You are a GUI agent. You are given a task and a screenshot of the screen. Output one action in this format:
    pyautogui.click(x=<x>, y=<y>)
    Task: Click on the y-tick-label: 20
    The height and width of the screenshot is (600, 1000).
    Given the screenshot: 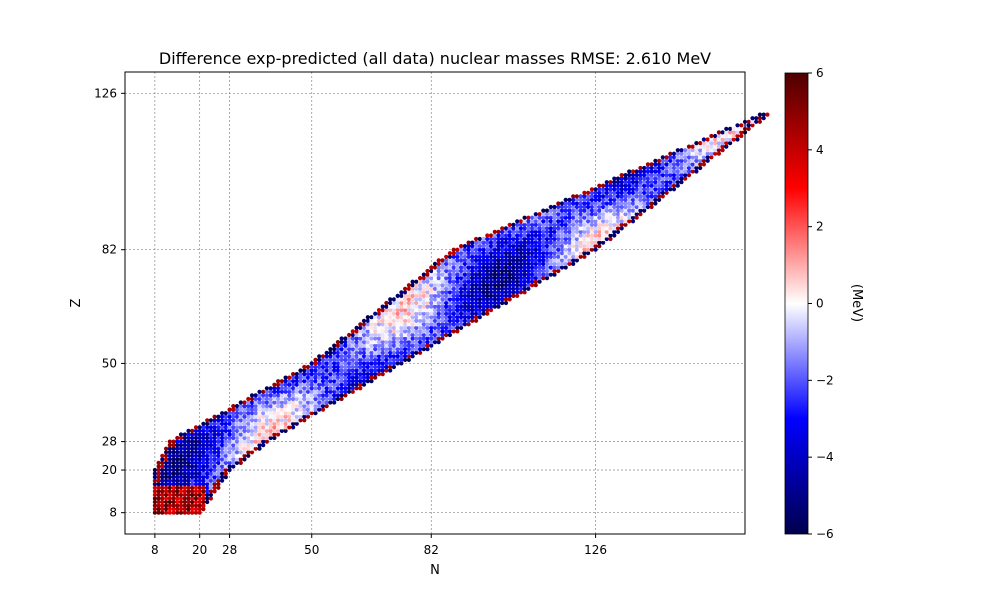 What is the action you would take?
    pyautogui.click(x=109, y=470)
    